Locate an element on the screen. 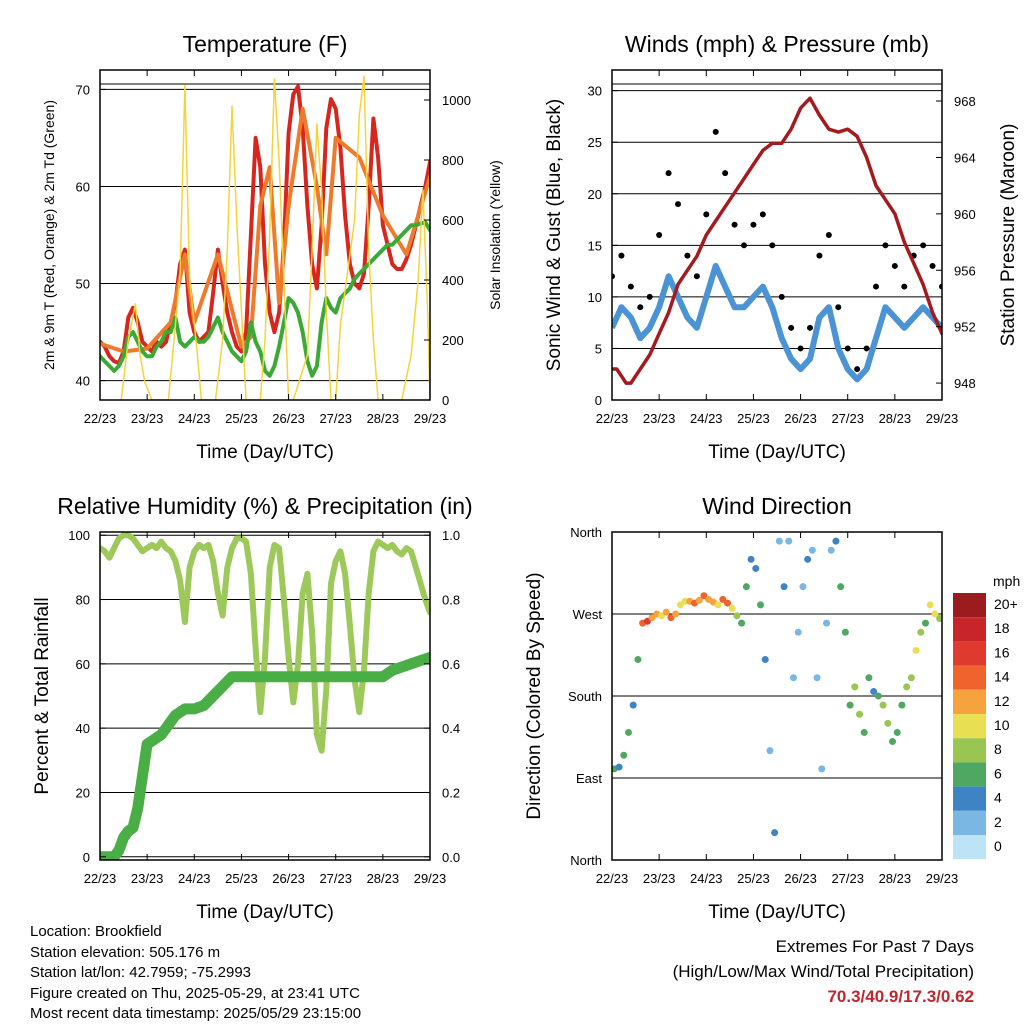 This screenshot has height=1025, width=1024. y-tick-label: 10 is located at coordinates (595, 297).